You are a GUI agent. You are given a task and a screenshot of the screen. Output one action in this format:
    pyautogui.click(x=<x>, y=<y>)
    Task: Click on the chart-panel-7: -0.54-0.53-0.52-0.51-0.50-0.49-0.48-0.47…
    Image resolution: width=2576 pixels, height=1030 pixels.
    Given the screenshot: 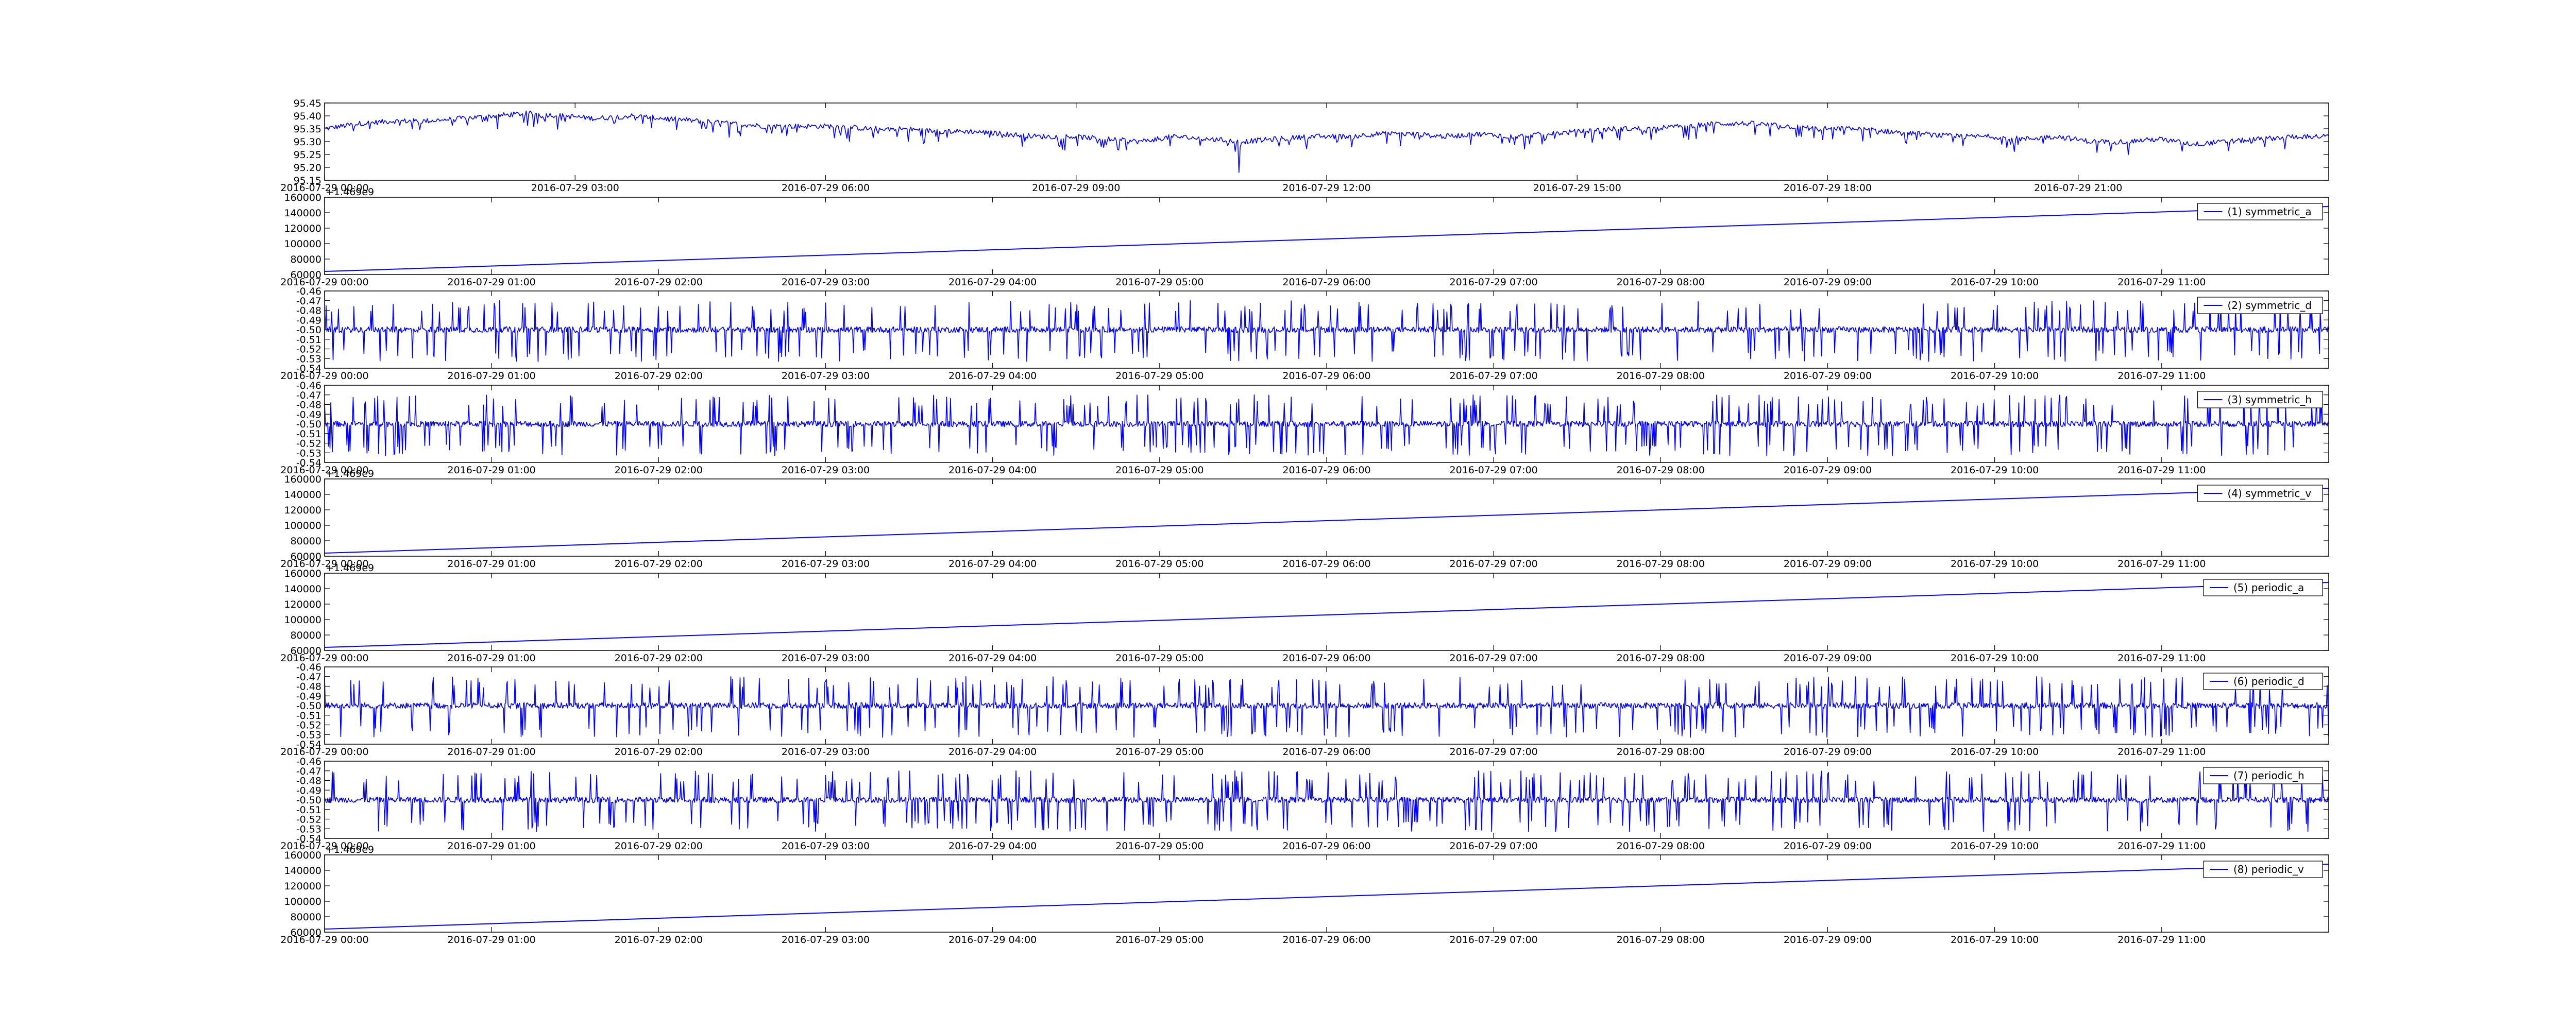 What is the action you would take?
    pyautogui.click(x=1304, y=804)
    